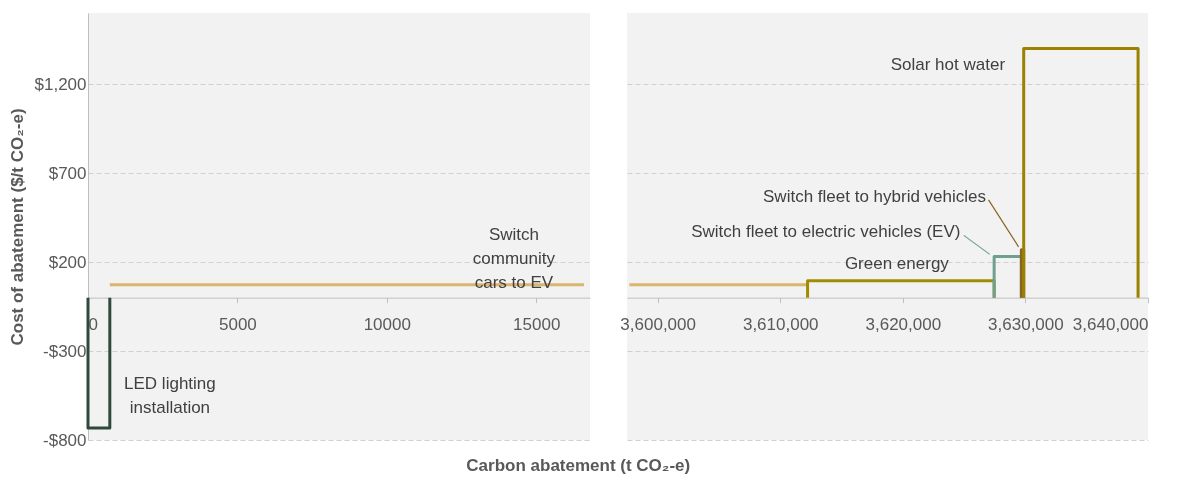 The width and height of the screenshot is (1201, 487). I want to click on text: Switch fleet to hybrid vehicles, so click(875, 196).